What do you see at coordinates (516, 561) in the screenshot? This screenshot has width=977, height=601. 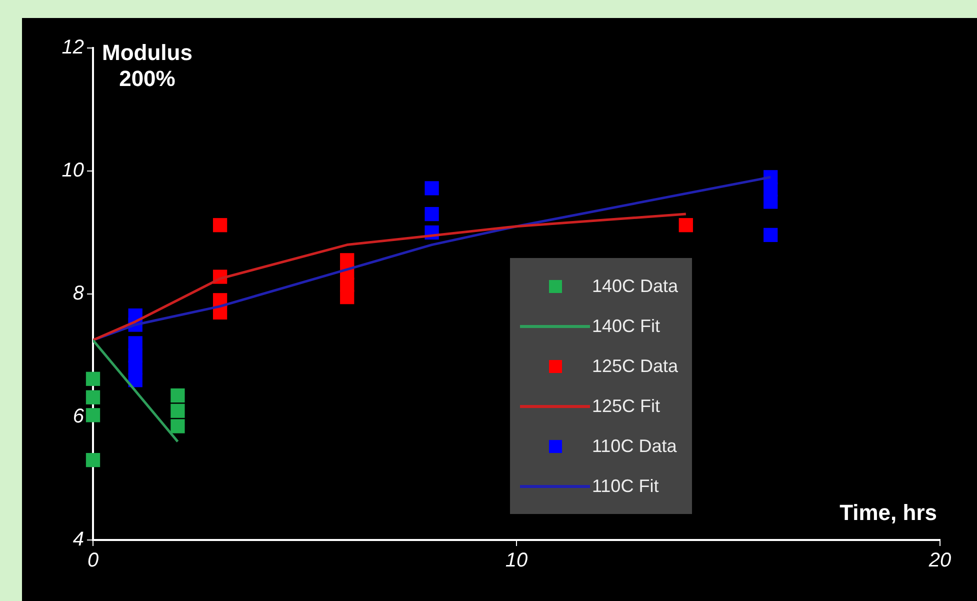 I see `x-tick-label: 10` at bounding box center [516, 561].